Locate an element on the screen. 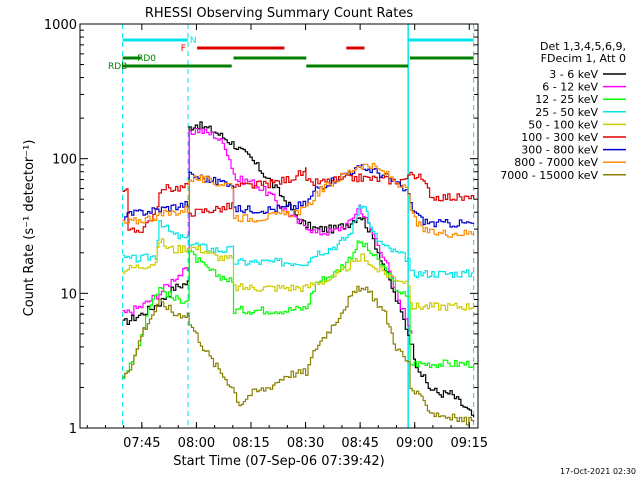 Image resolution: width=640 pixels, height=480 pixels. legend-label: 7000 - 15000 keV is located at coordinates (549, 175).